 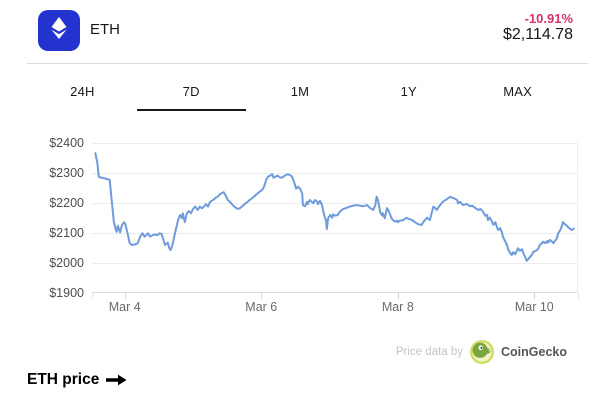 What do you see at coordinates (66, 203) in the screenshot?
I see `y-axis-label: $2200` at bounding box center [66, 203].